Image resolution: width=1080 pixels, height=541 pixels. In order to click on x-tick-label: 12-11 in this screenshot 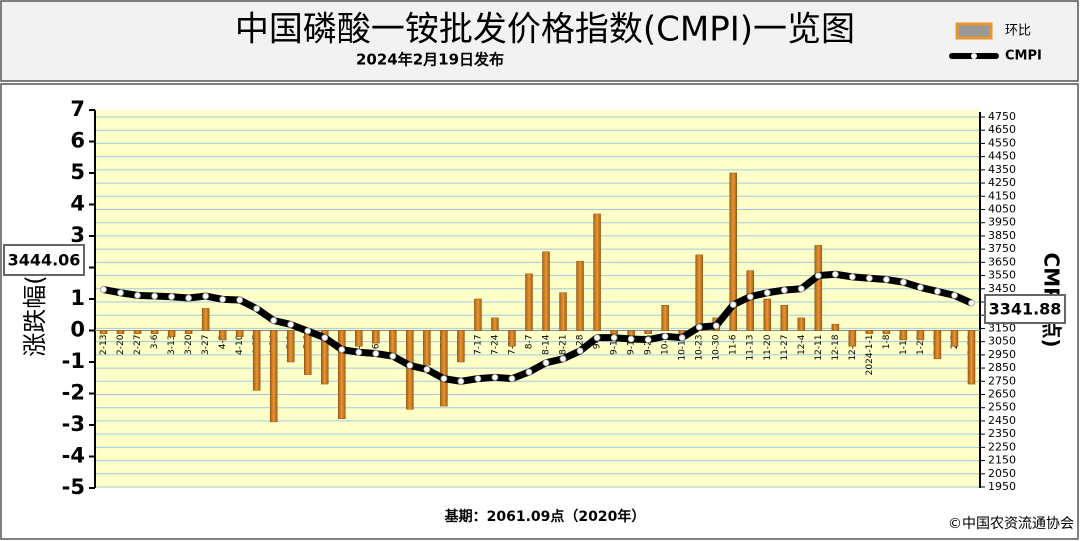, I will do `click(819, 348)`.